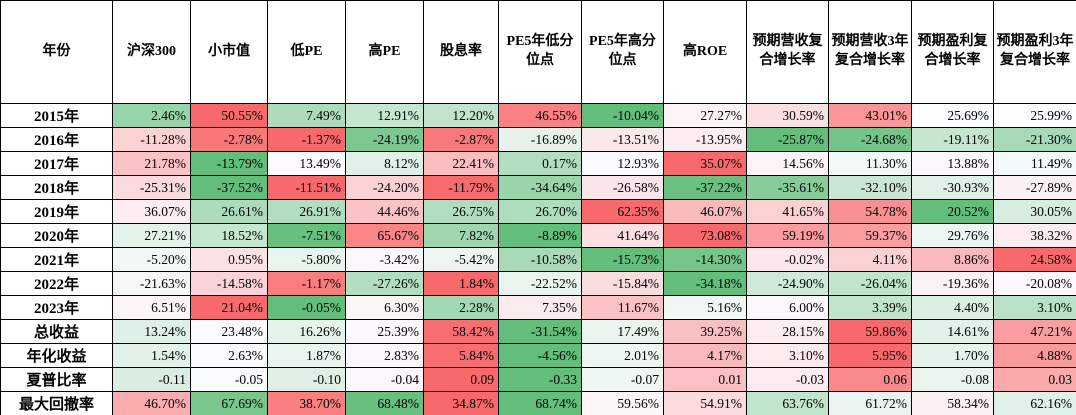 The height and width of the screenshot is (415, 1076). Describe the element at coordinates (461, 259) in the screenshot. I see `data-cell: -5.42%` at that location.